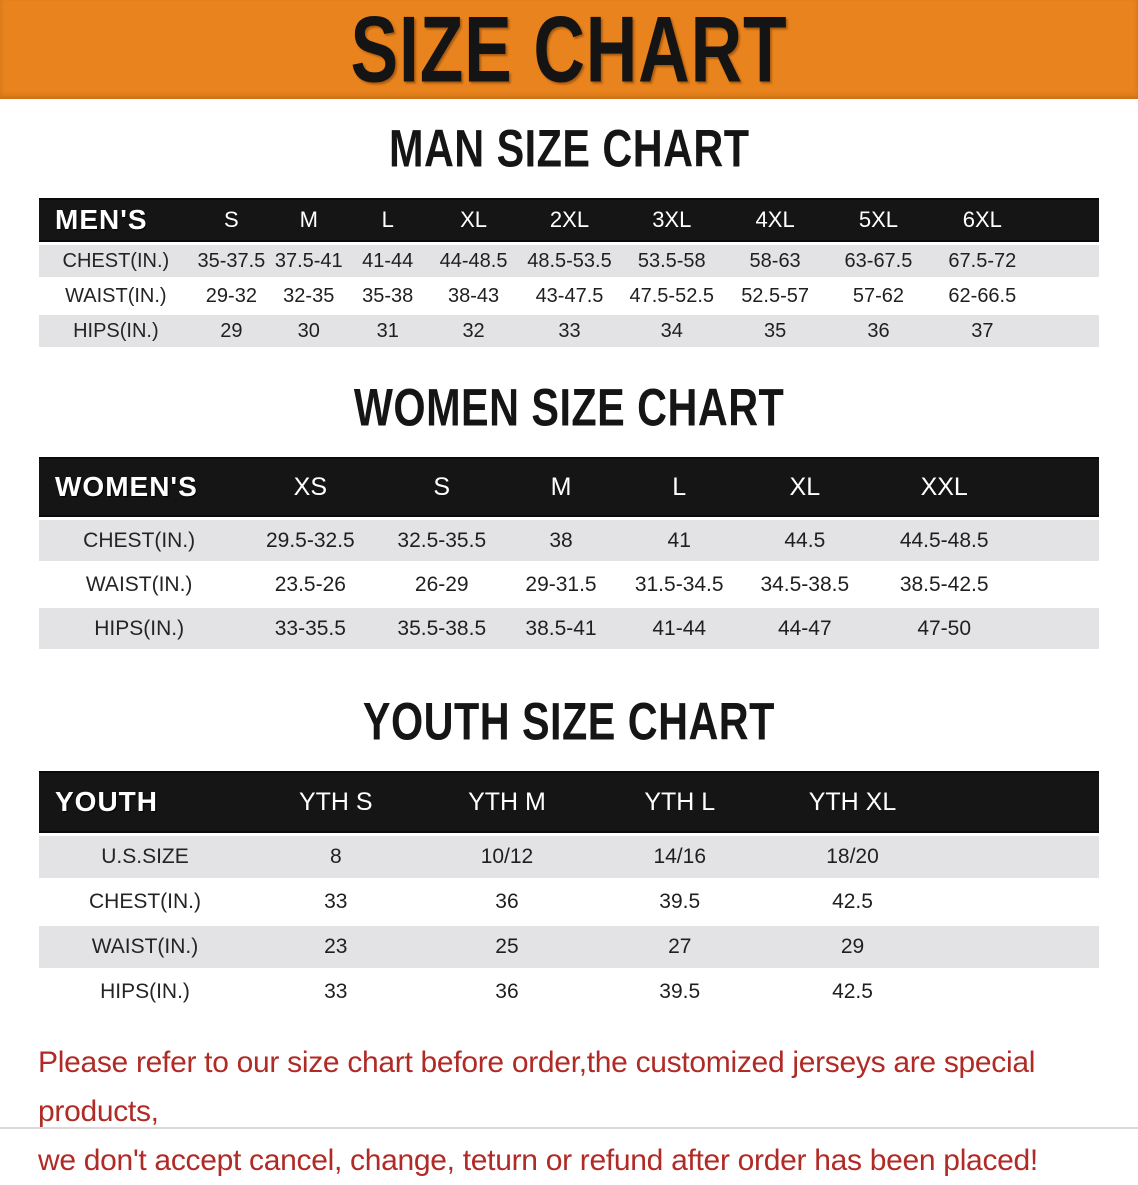 The image size is (1138, 1185). Describe the element at coordinates (561, 487) in the screenshot. I see `size-column-header: M` at that location.